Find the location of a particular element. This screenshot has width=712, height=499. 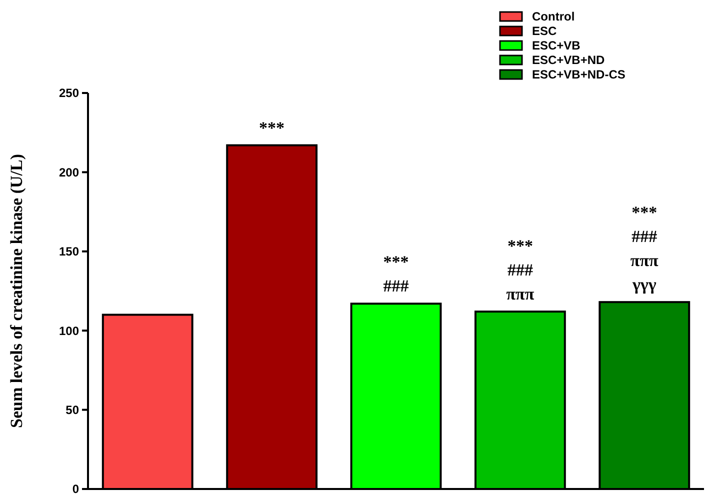

y-axis-title: Seum levels of creatinine kinase (U/L) is located at coordinates (16, 291).